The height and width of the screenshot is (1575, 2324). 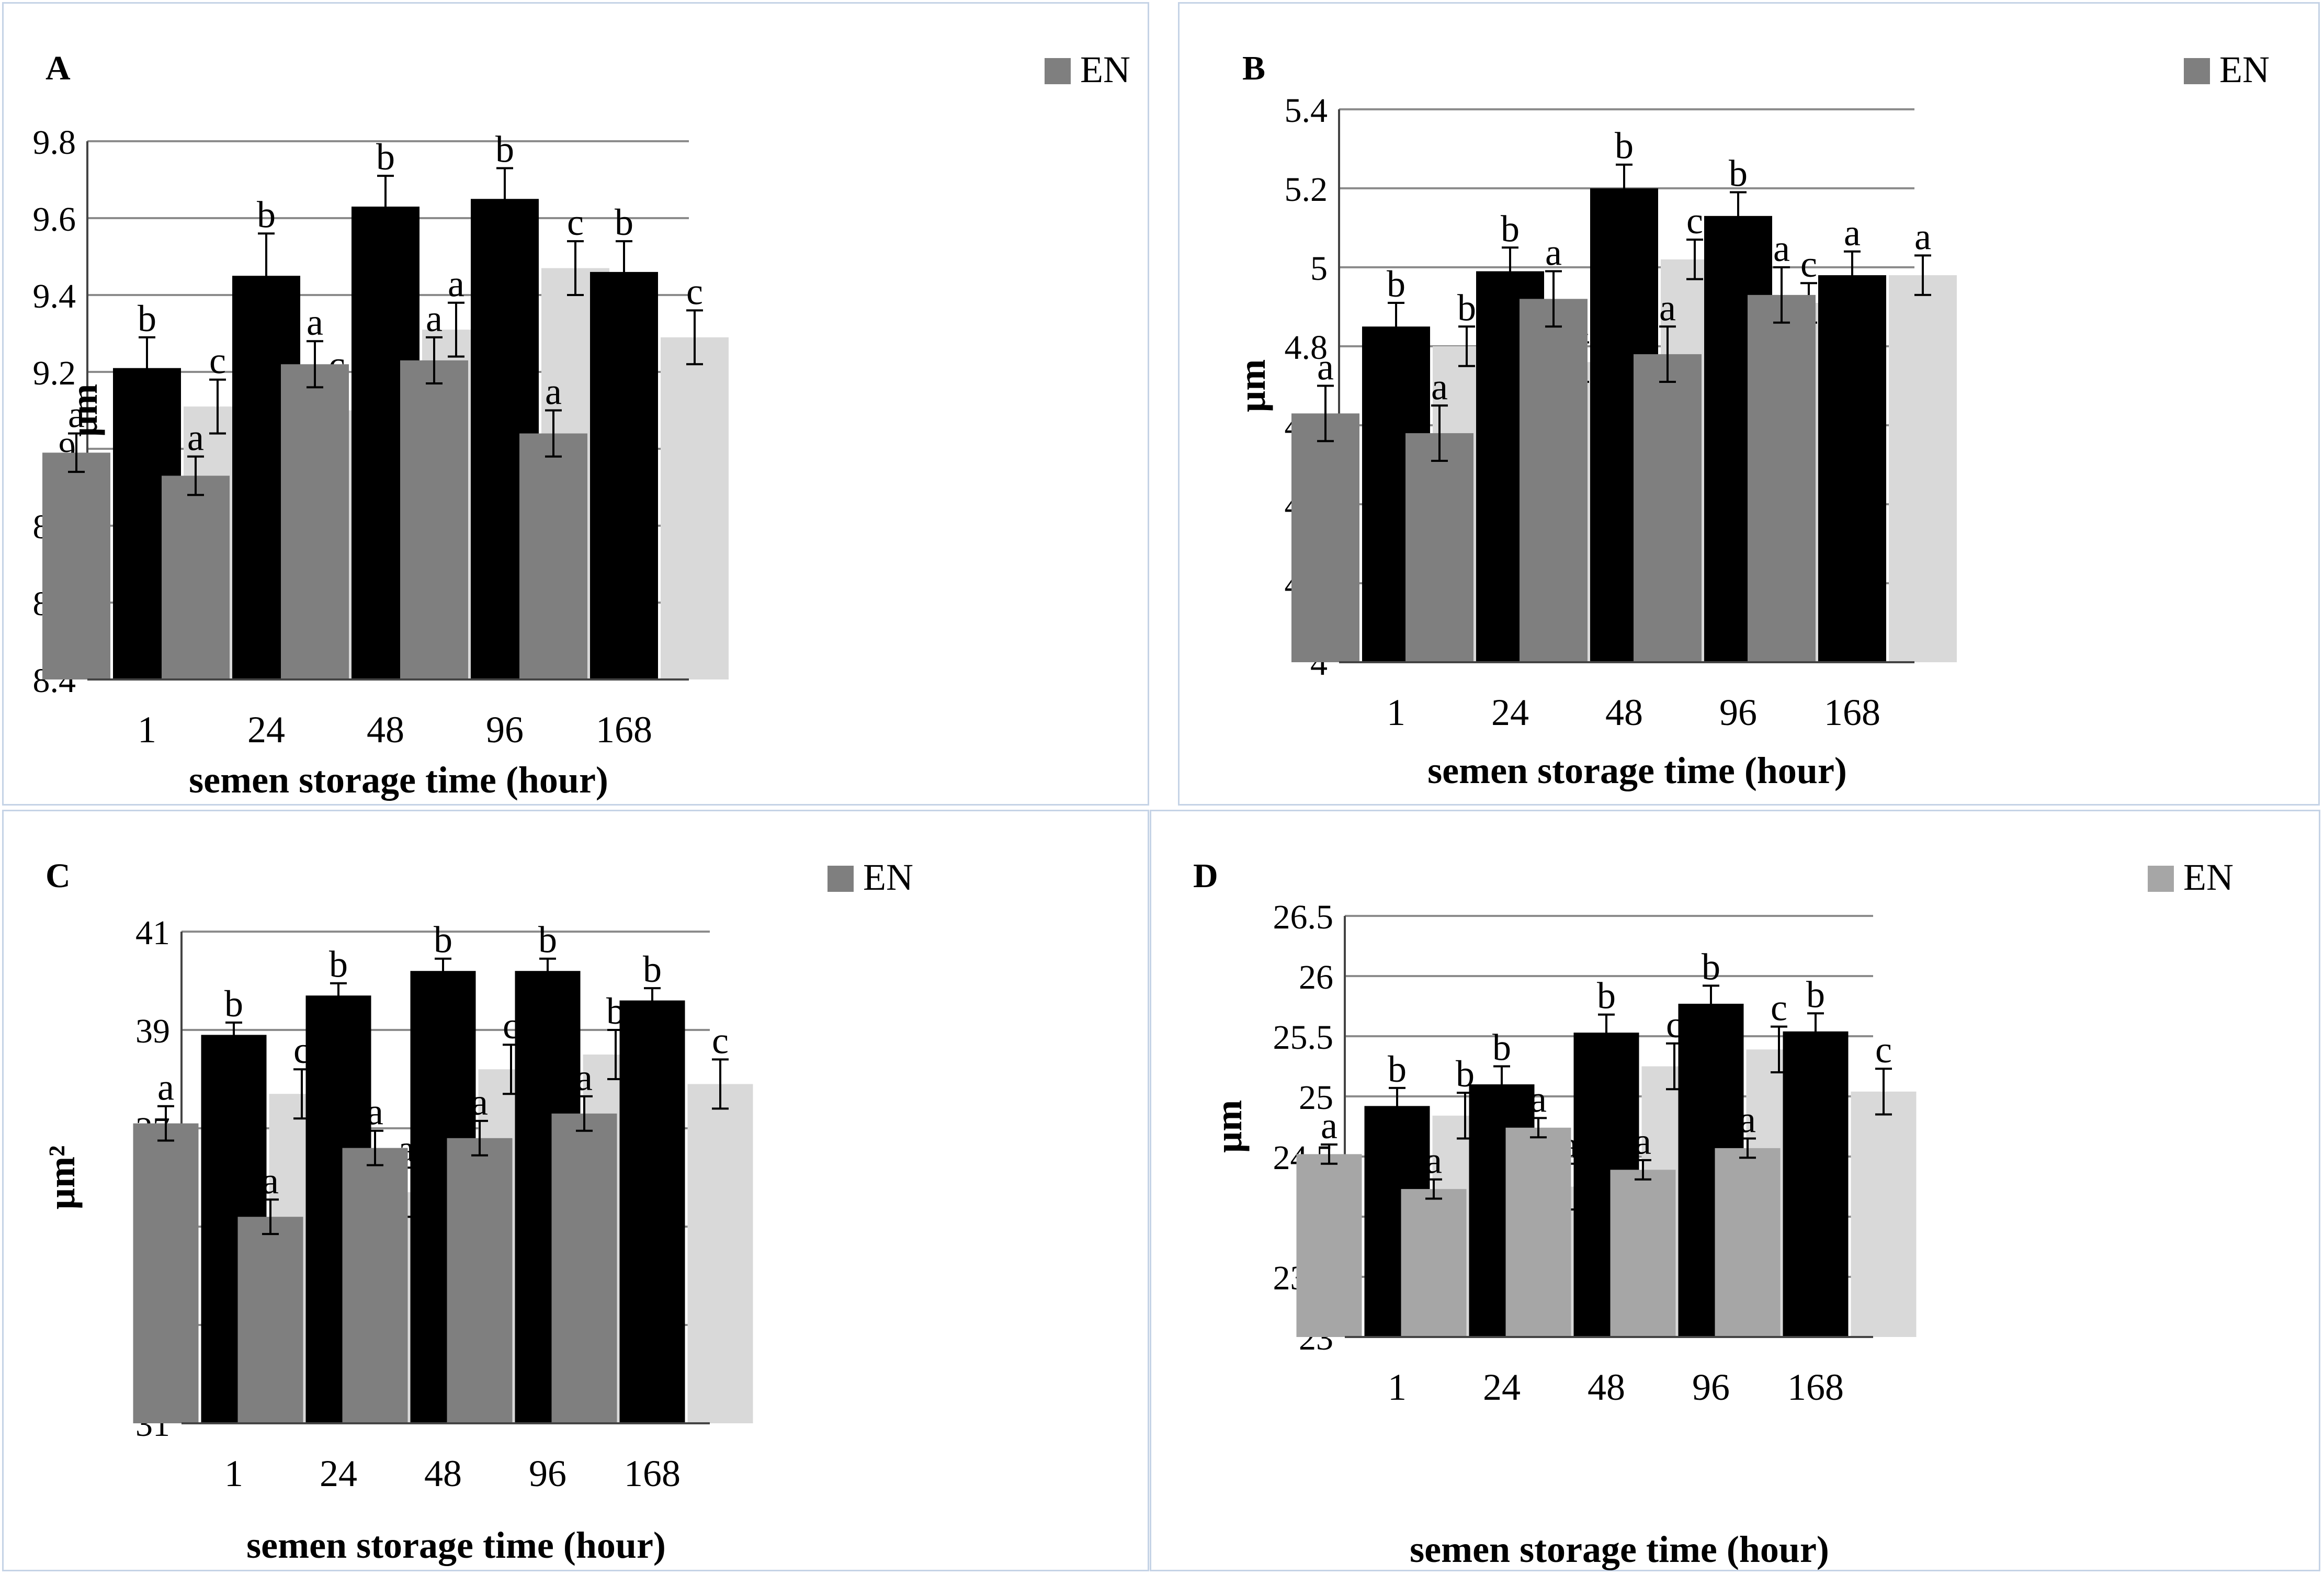 I want to click on y-tick-label: 9.8, so click(x=55, y=142).